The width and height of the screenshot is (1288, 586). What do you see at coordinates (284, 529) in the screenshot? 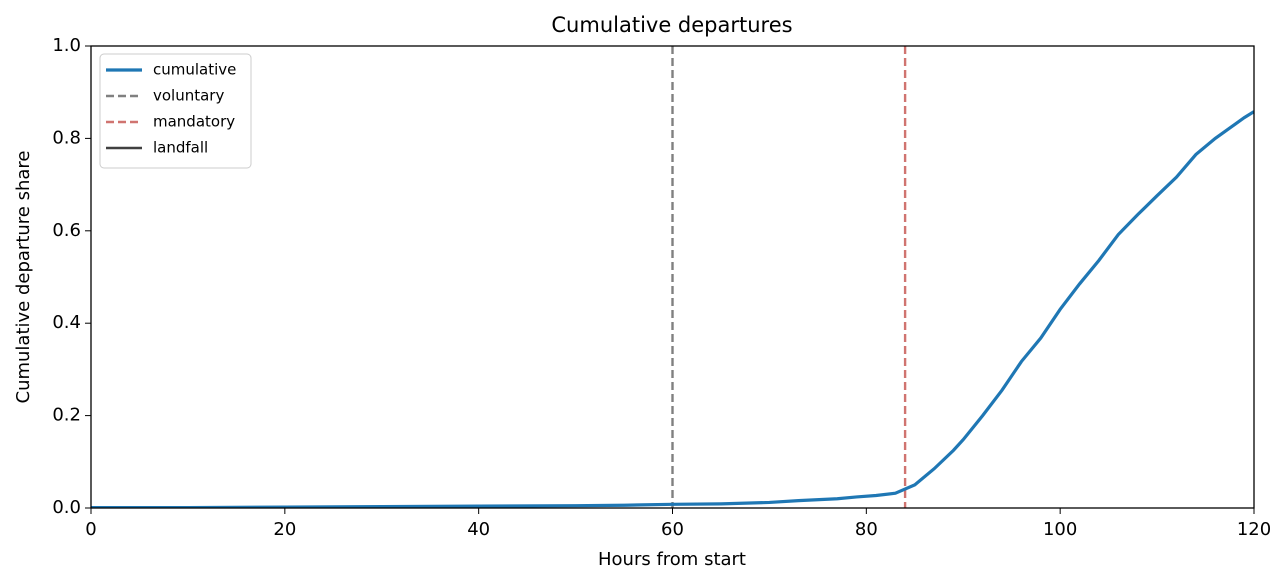
I see `x-tick-label: 20` at bounding box center [284, 529].